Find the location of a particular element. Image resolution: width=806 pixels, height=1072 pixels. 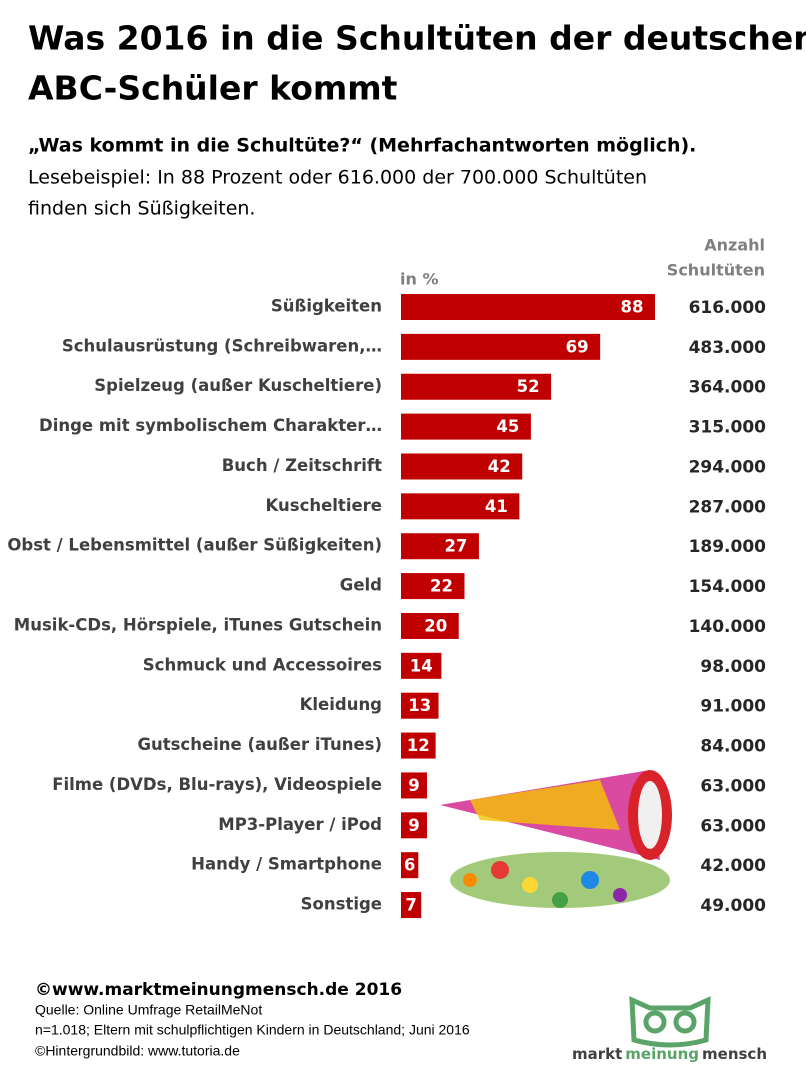

category-label: Handy / Smartphone is located at coordinates (286, 864).